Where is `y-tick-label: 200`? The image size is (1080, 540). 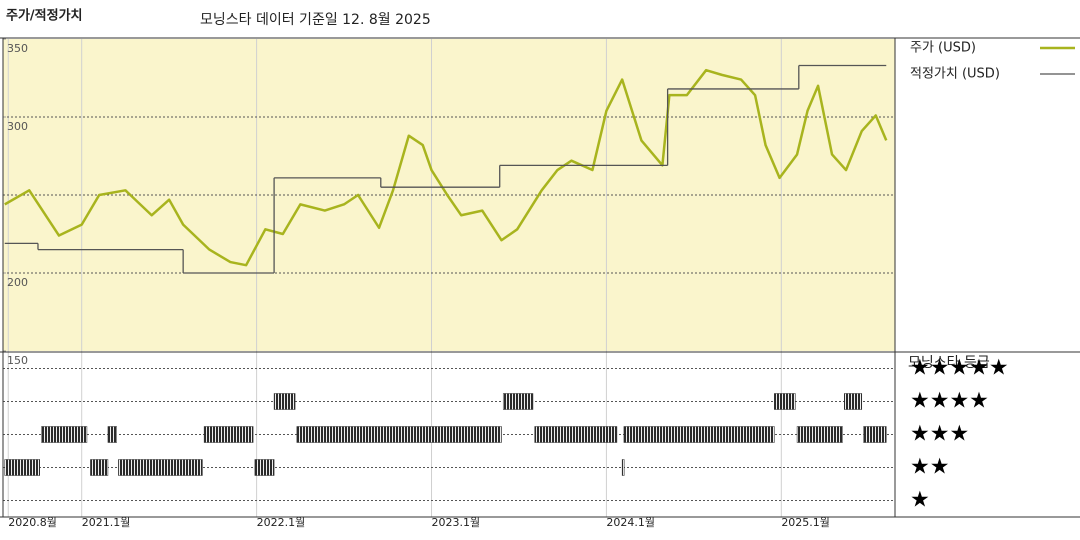
y-tick-label: 200 is located at coordinates (17, 282).